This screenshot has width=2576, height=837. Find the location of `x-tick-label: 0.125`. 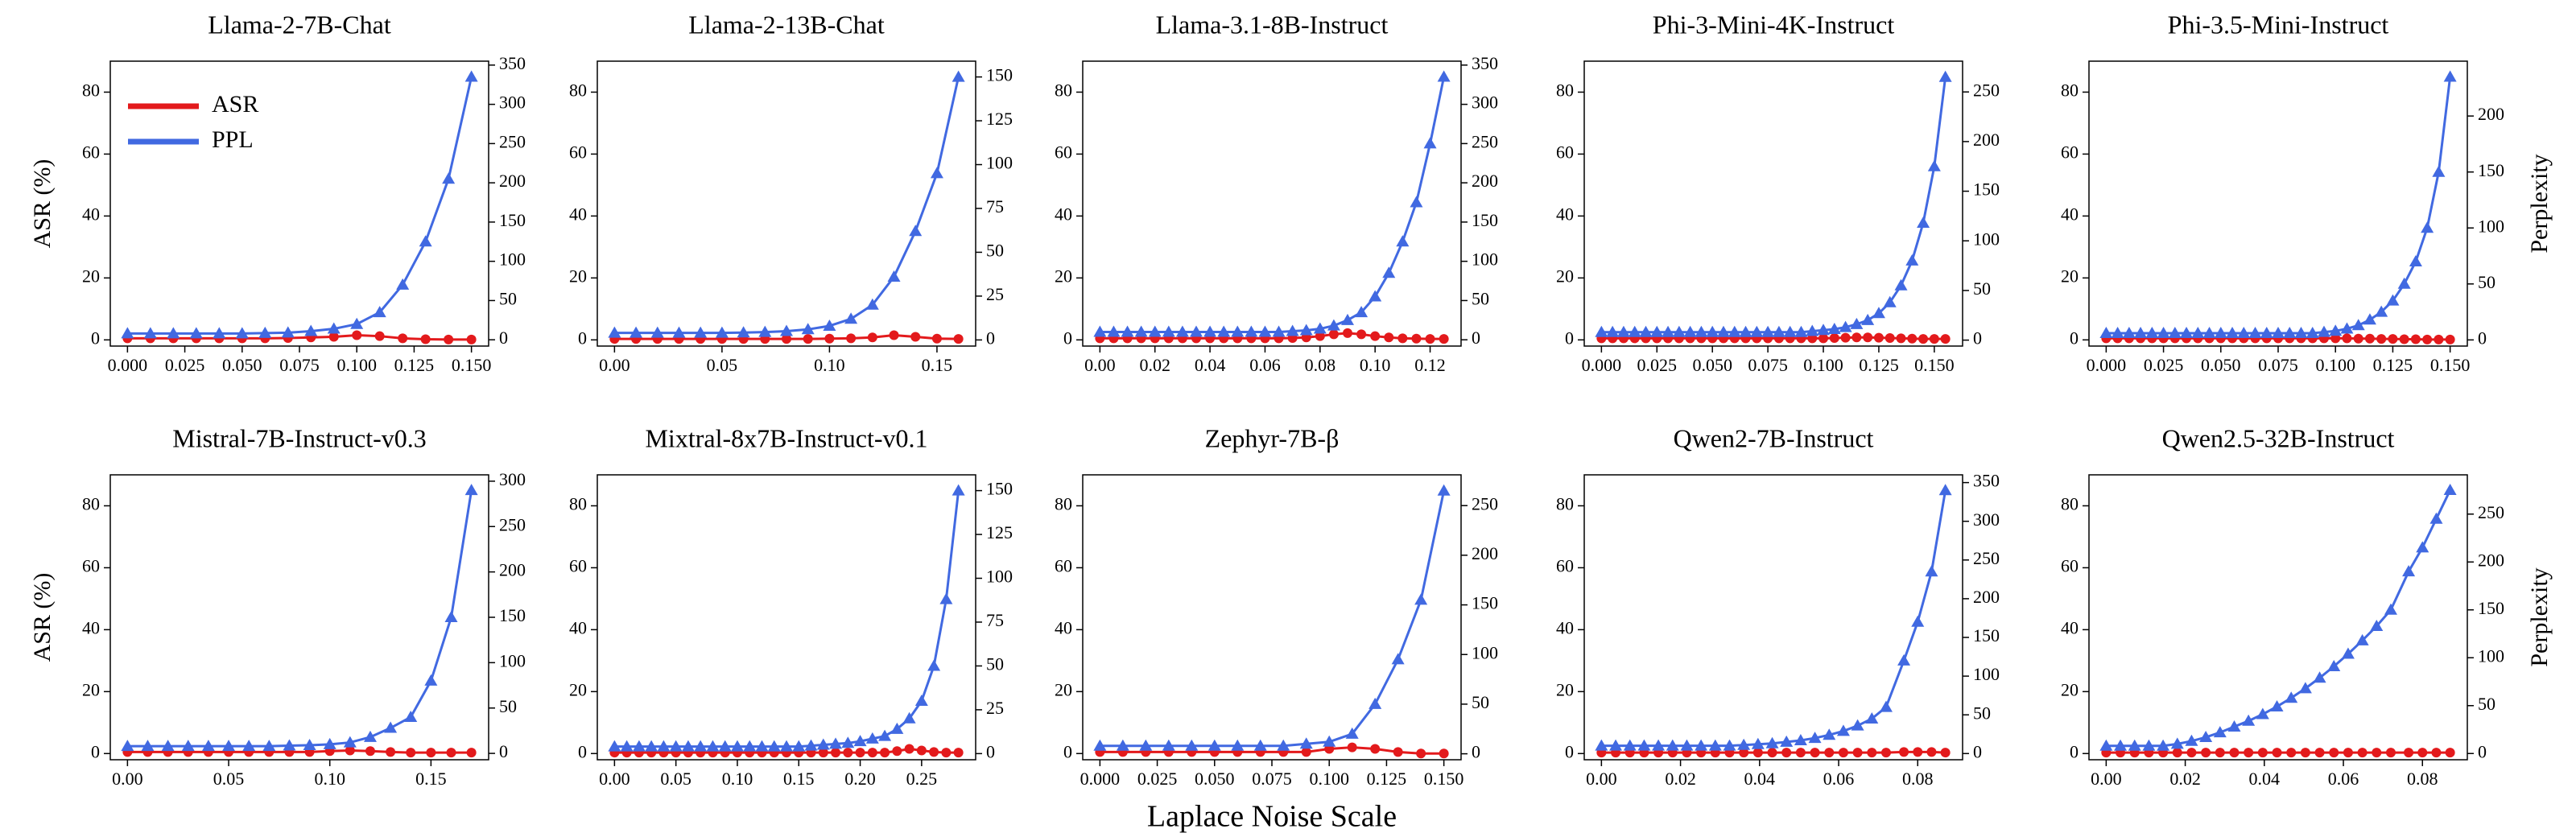

x-tick-label: 0.125 is located at coordinates (1879, 365).